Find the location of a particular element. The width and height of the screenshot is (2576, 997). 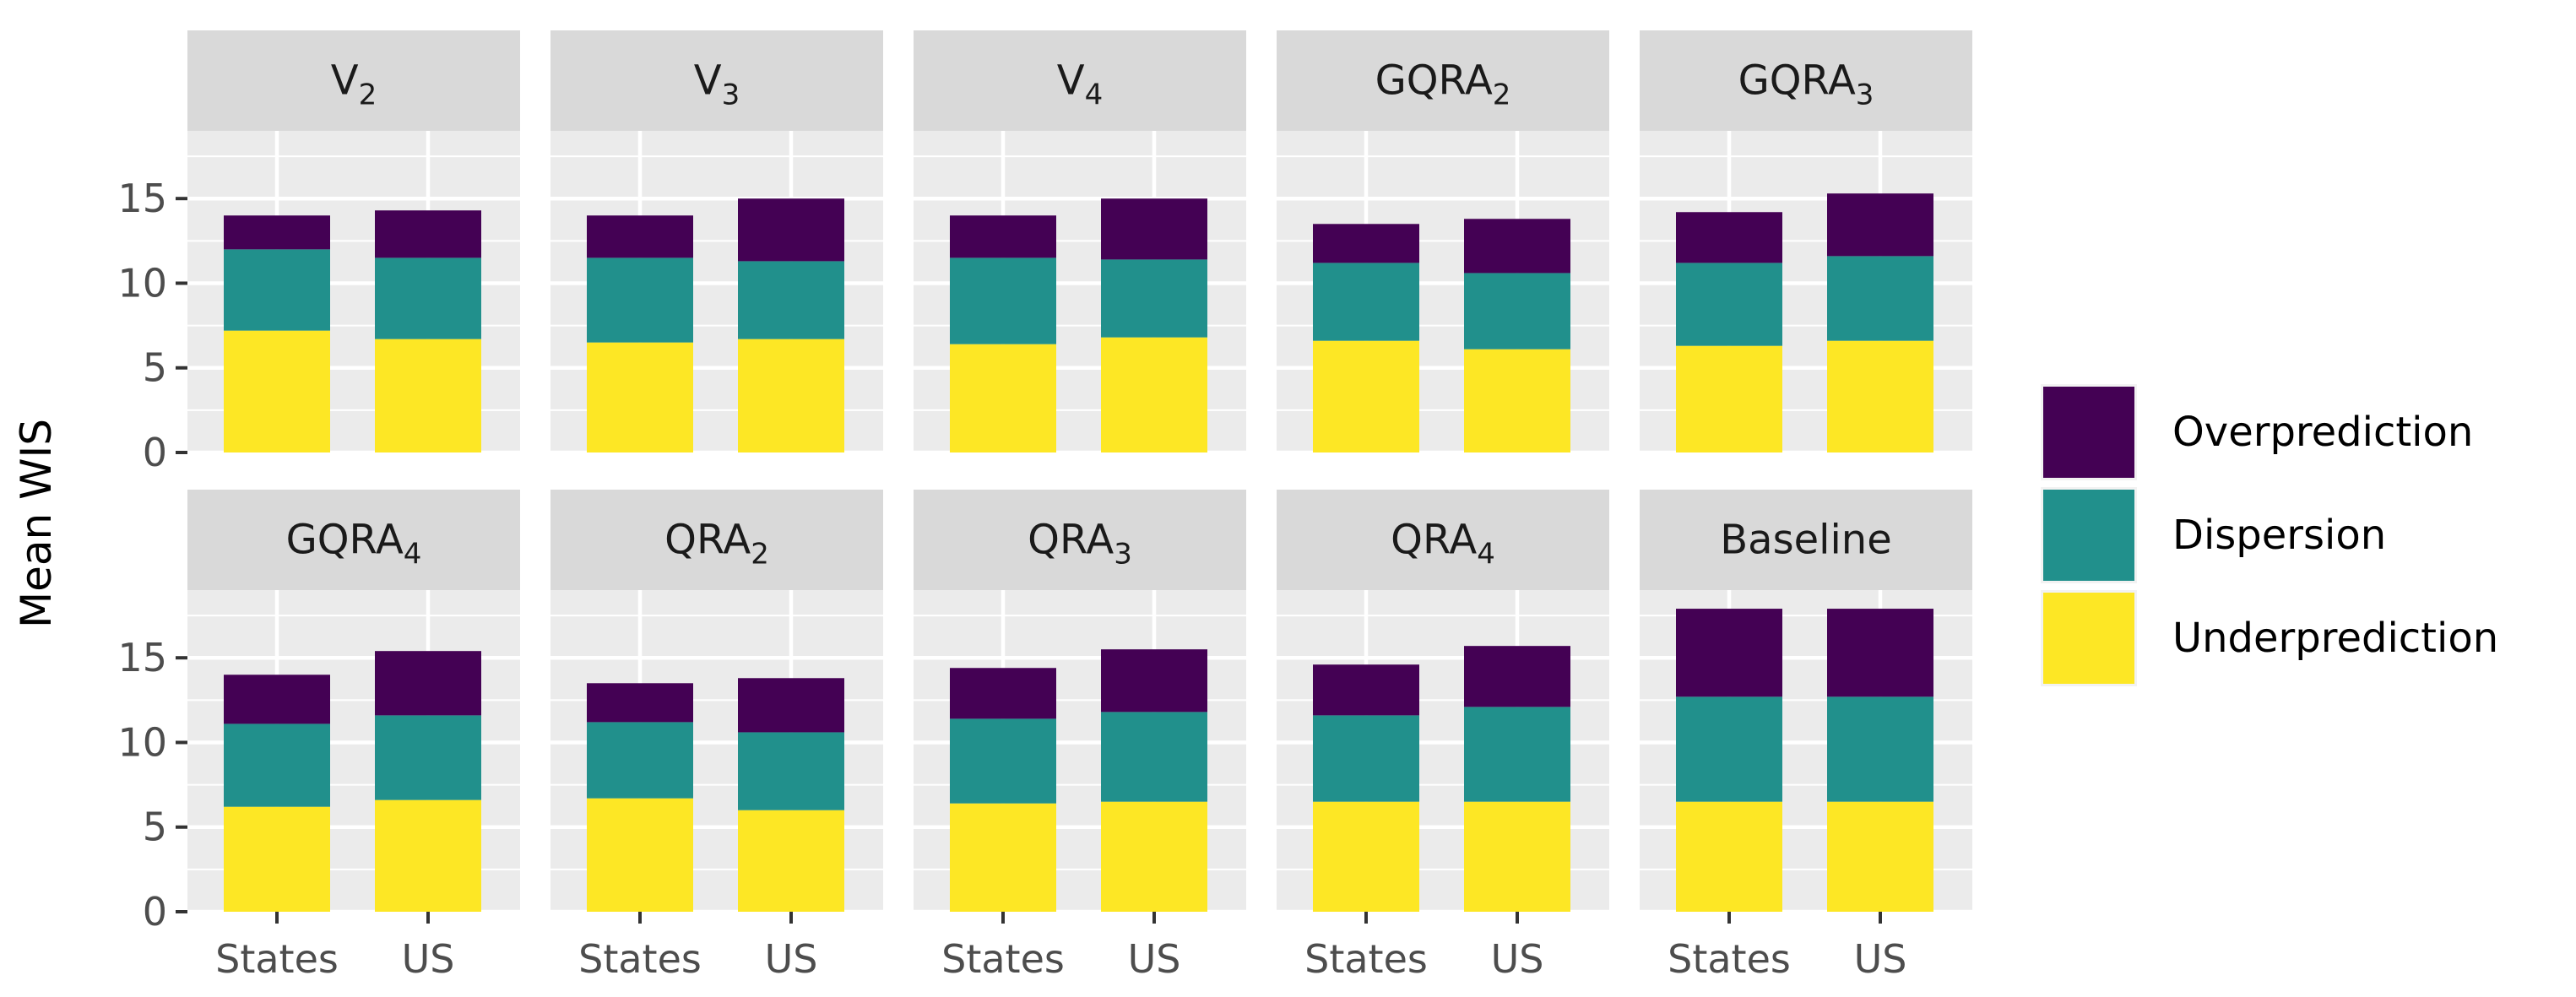

facet-panel: V4 is located at coordinates (1080, 242).